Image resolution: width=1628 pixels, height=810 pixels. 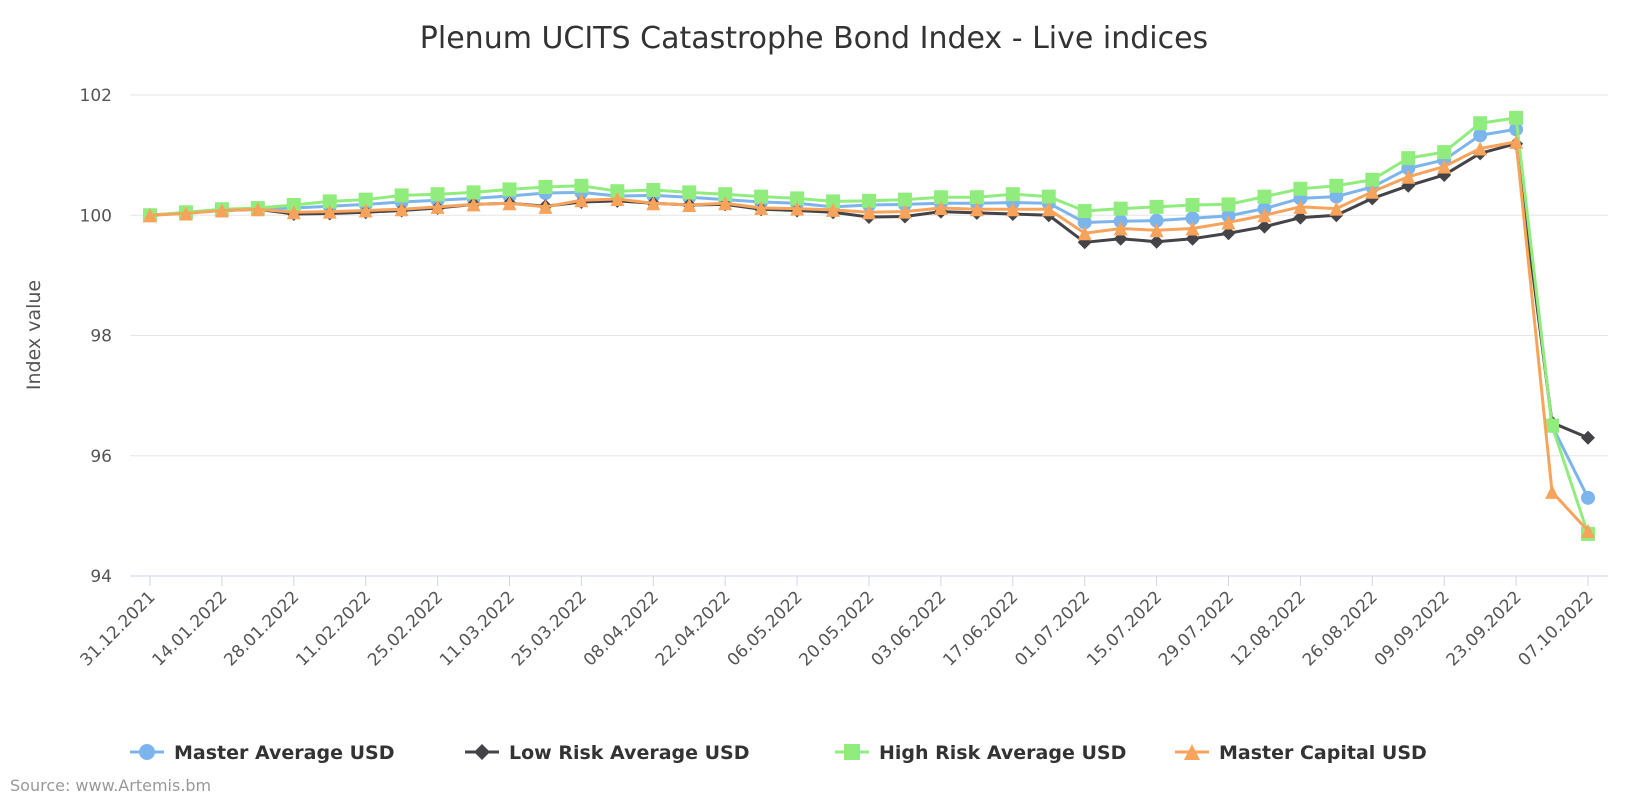 I want to click on legend-item: Master Capital USD, so click(x=1301, y=753).